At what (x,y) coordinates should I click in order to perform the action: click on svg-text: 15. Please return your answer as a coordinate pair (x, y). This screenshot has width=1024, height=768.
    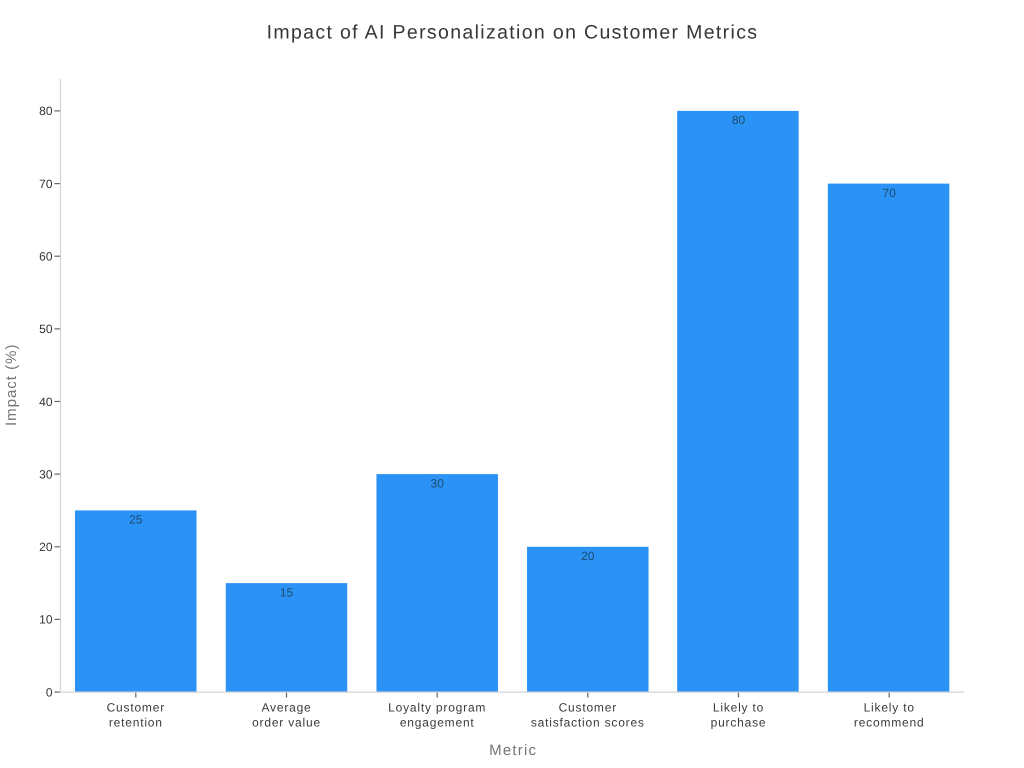
    Looking at the image, I should click on (287, 592).